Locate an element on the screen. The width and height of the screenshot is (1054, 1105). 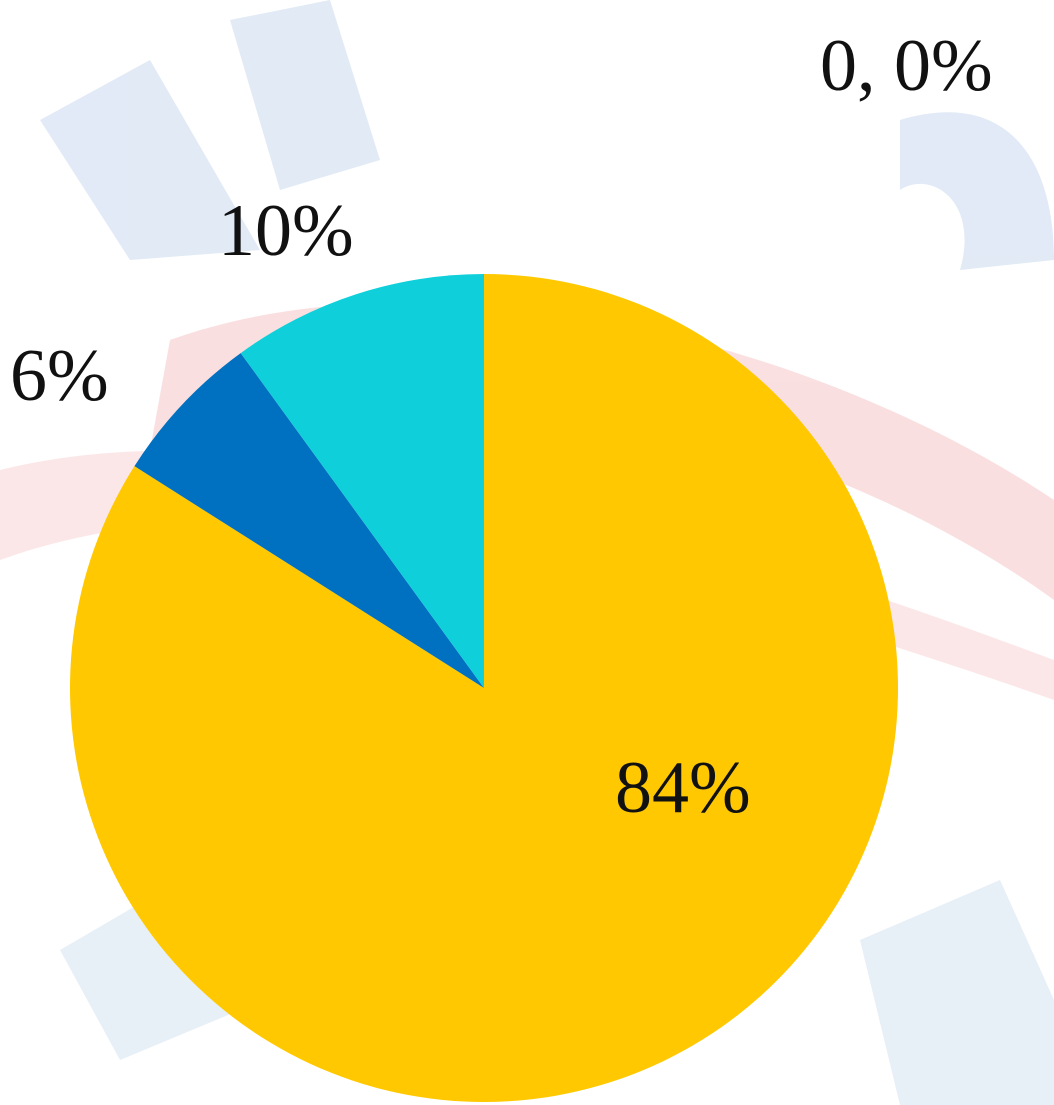
data-label: 6% is located at coordinates (59, 376).